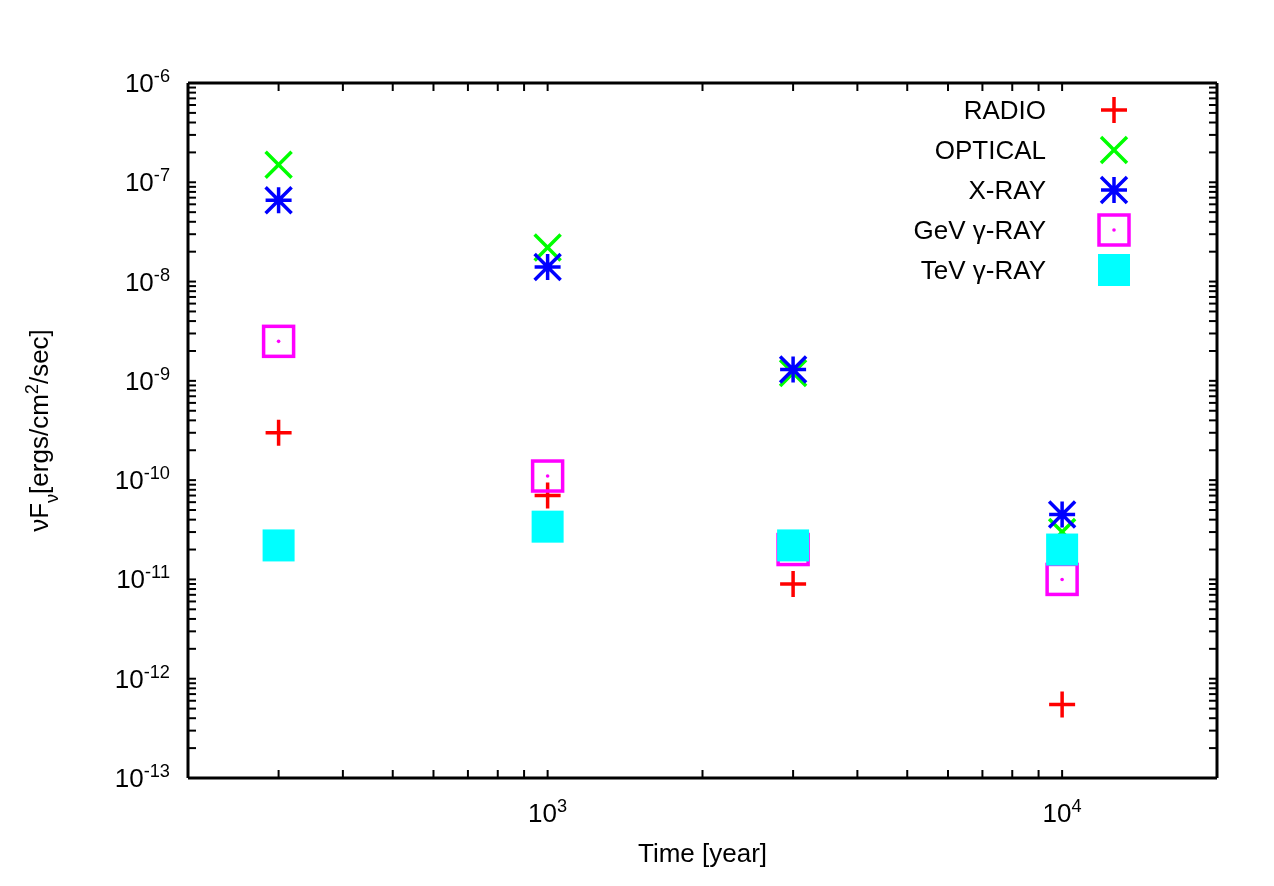 The width and height of the screenshot is (1274, 886). I want to click on y-tick-label: 10$^{-7}$, so click(147, 181).